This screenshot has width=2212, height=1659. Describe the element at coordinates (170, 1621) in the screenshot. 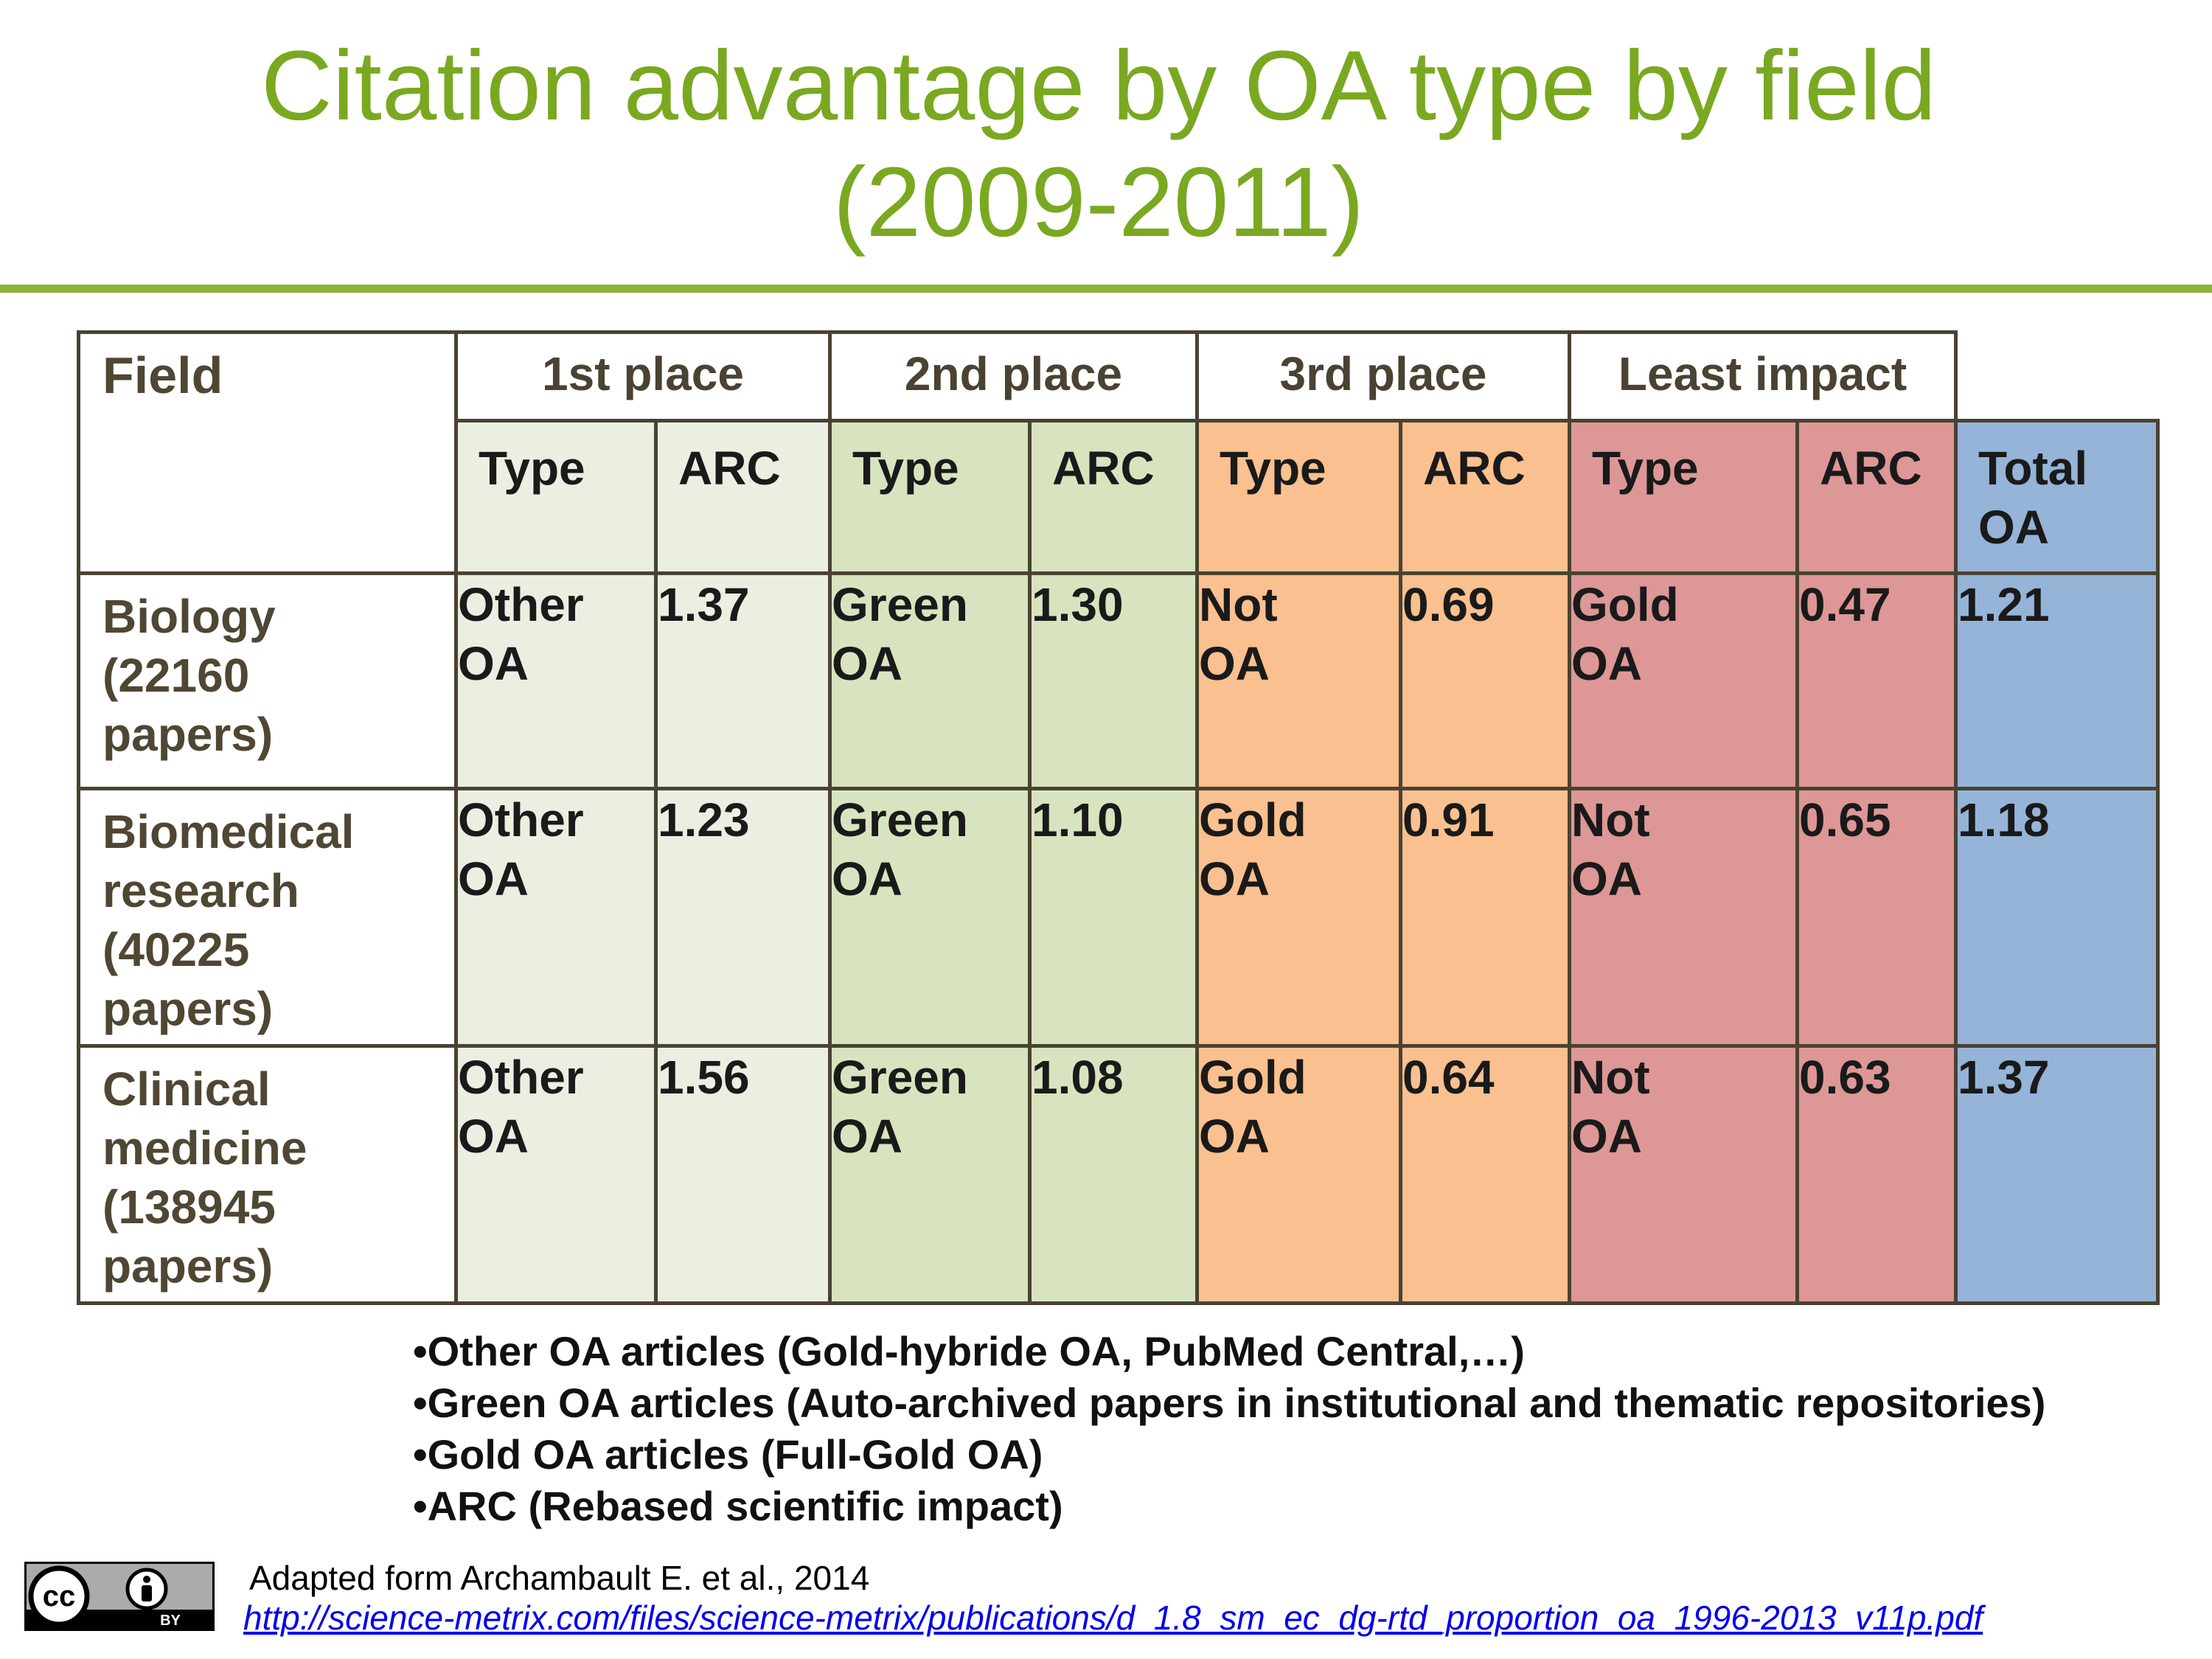

I see `by-text: BY` at that location.